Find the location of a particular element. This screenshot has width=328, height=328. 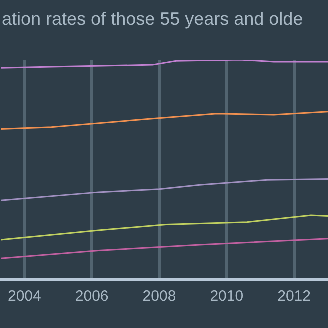

x-tick-label: 2012 is located at coordinates (294, 297).